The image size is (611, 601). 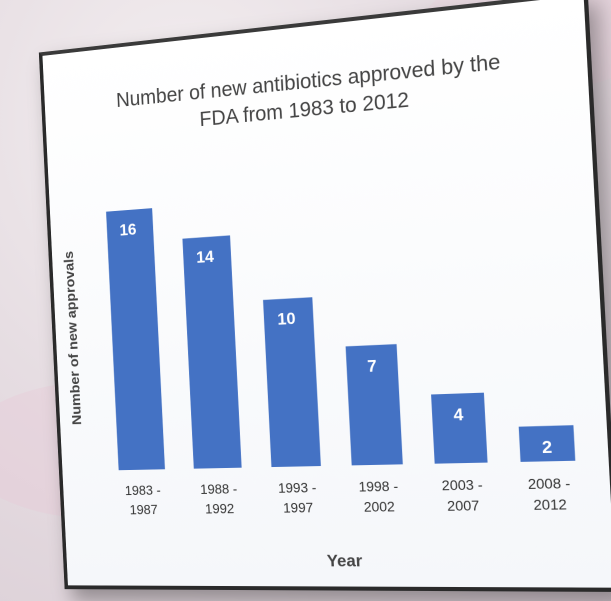 I want to click on x-tick-label-3-1: 2002, so click(x=379, y=507).